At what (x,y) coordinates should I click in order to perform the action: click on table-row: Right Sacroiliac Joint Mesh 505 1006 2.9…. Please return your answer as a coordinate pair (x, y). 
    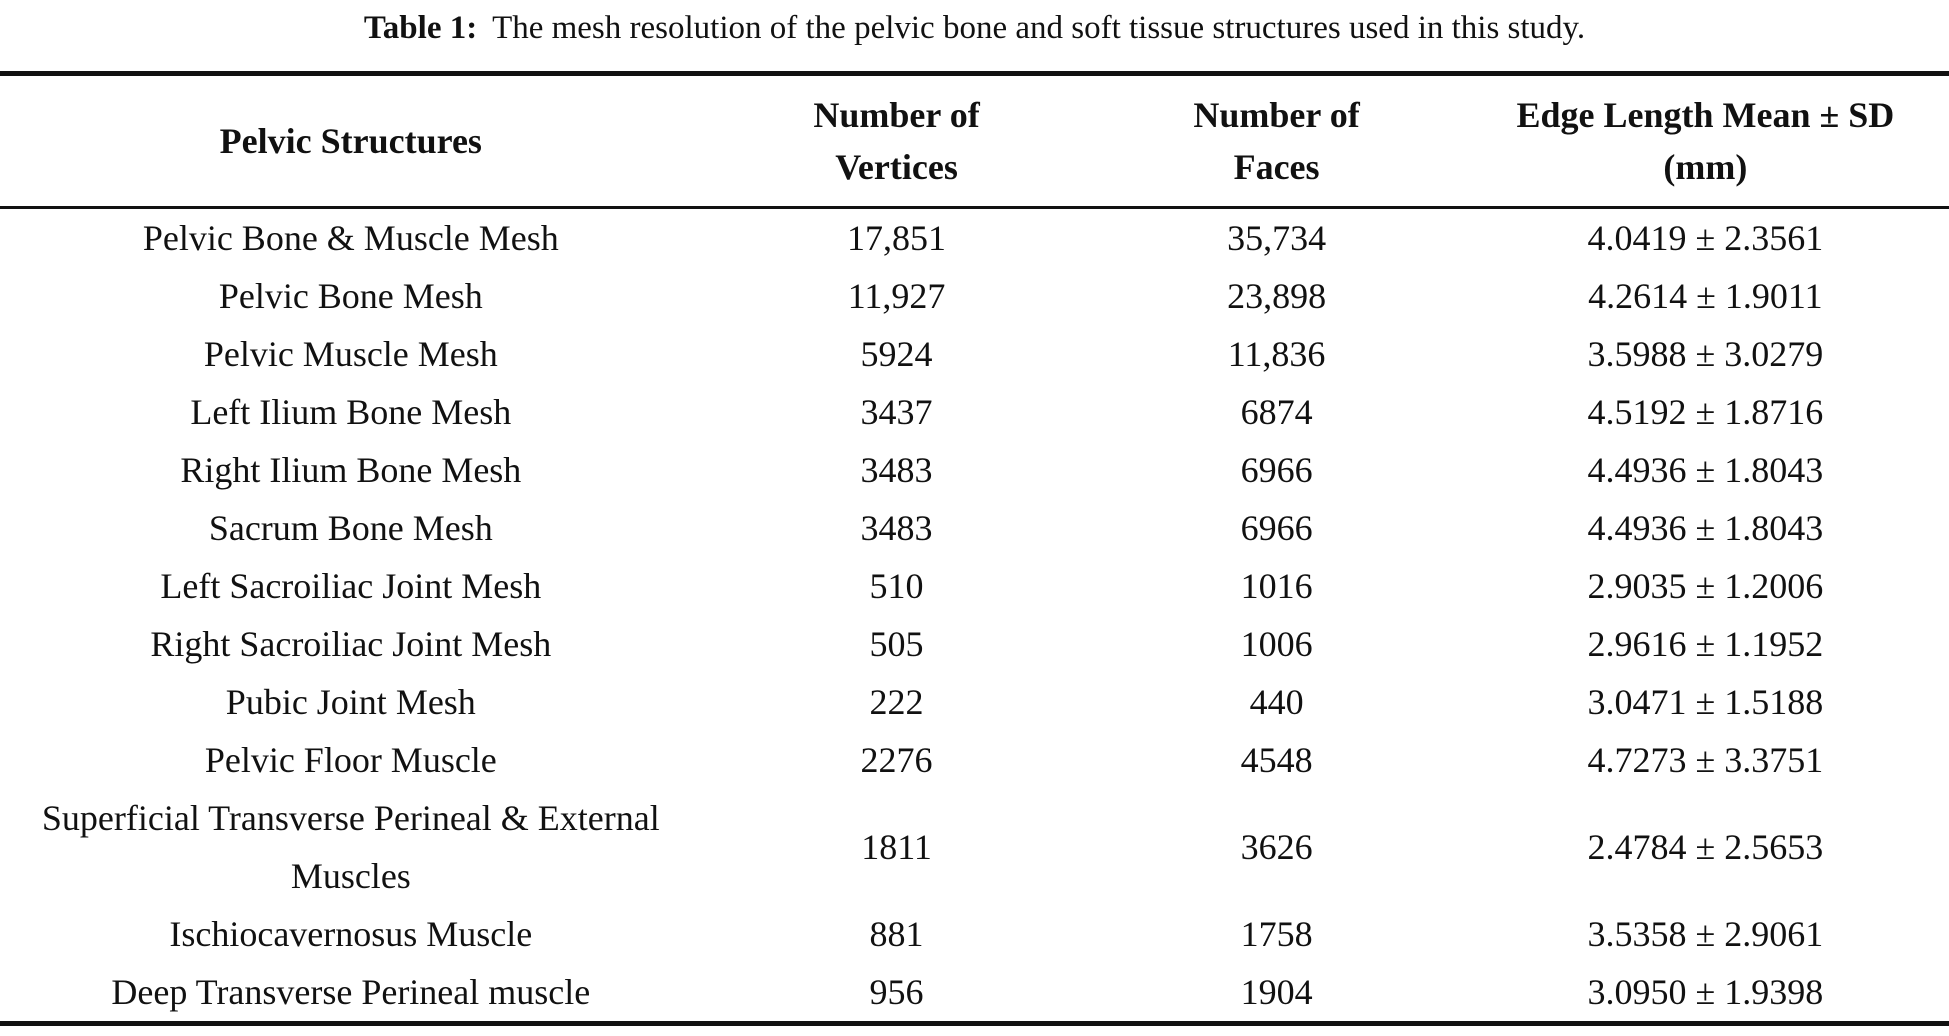
    Looking at the image, I should click on (974, 644).